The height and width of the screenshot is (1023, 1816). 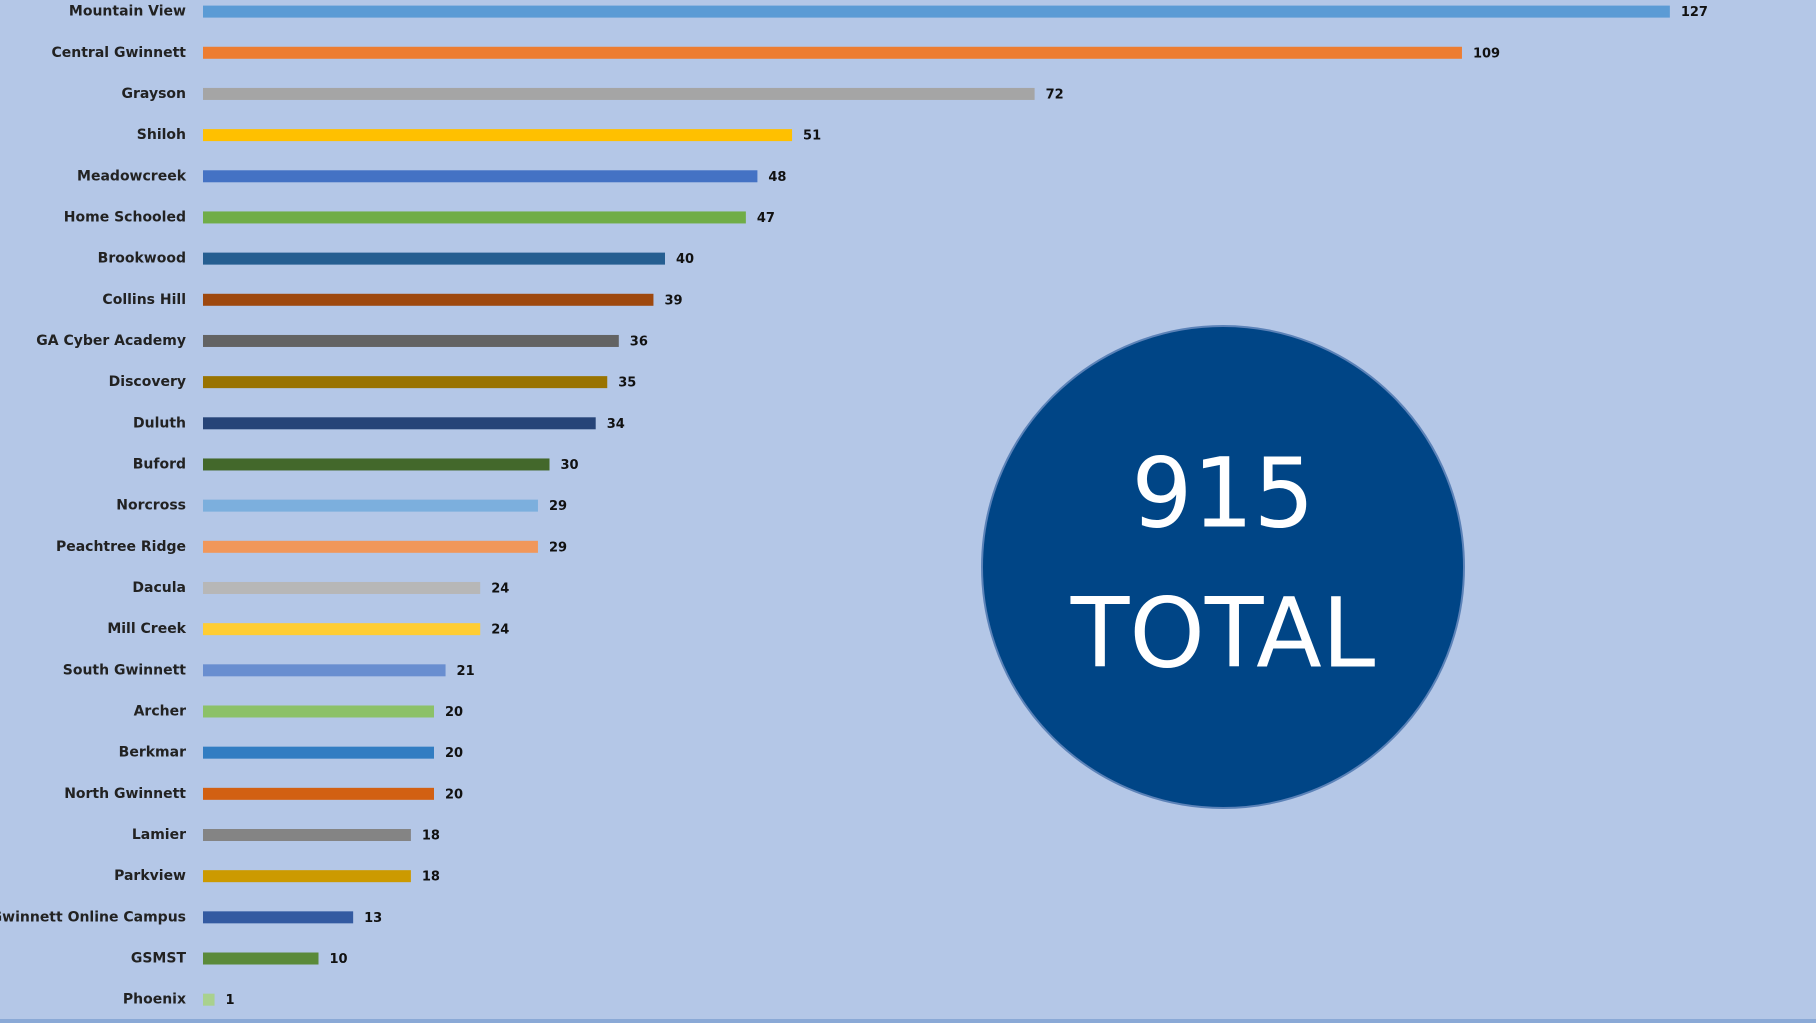 I want to click on value-label: 1, so click(x=230, y=1000).